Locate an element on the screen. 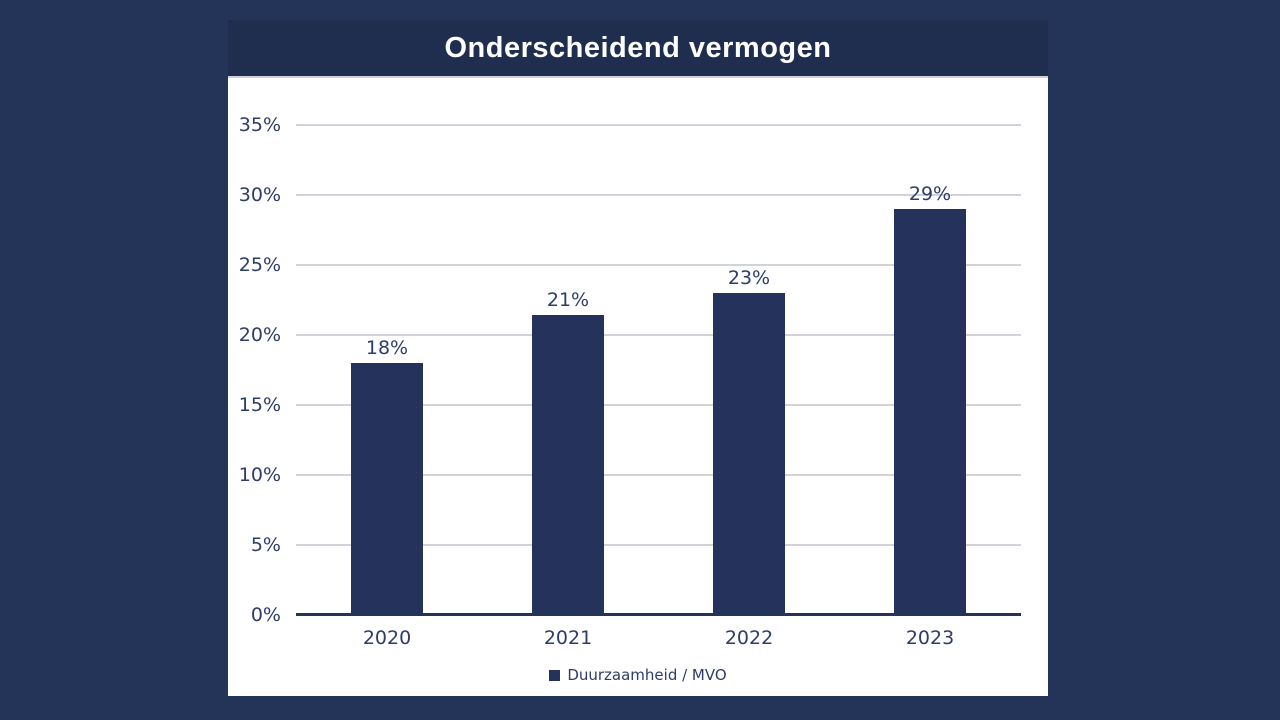 The width and height of the screenshot is (1280, 720). y-axis-tick-label: 35% is located at coordinates (259, 125).